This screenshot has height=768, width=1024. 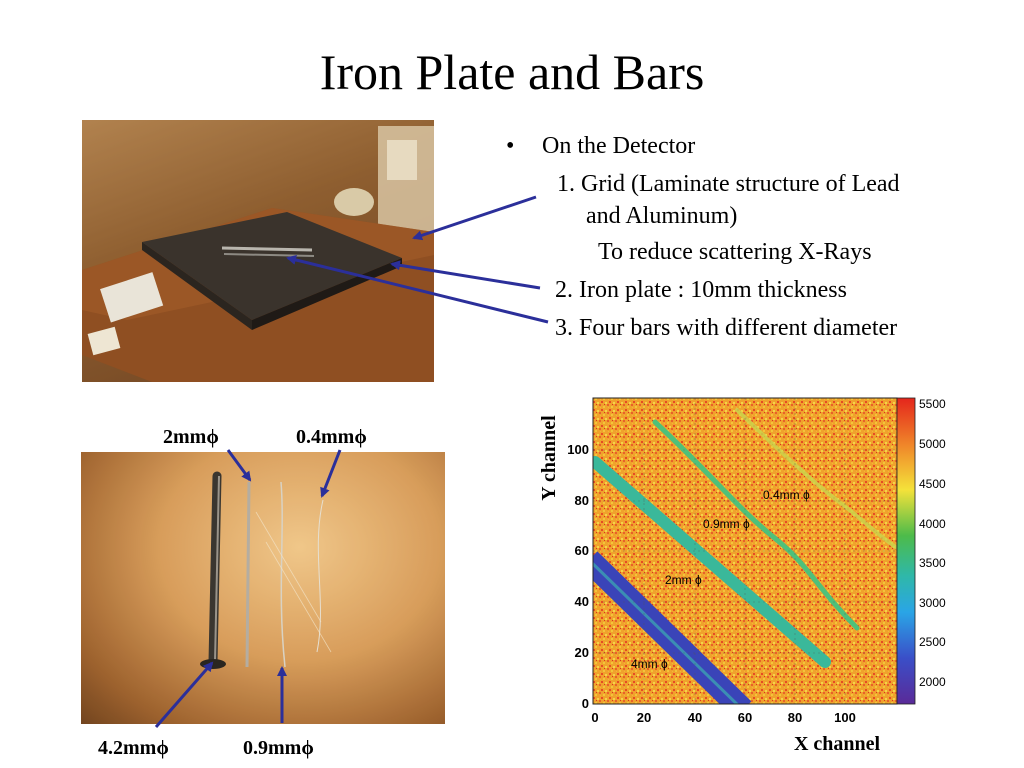 I want to click on detector-photo-drawing, so click(x=258, y=251).